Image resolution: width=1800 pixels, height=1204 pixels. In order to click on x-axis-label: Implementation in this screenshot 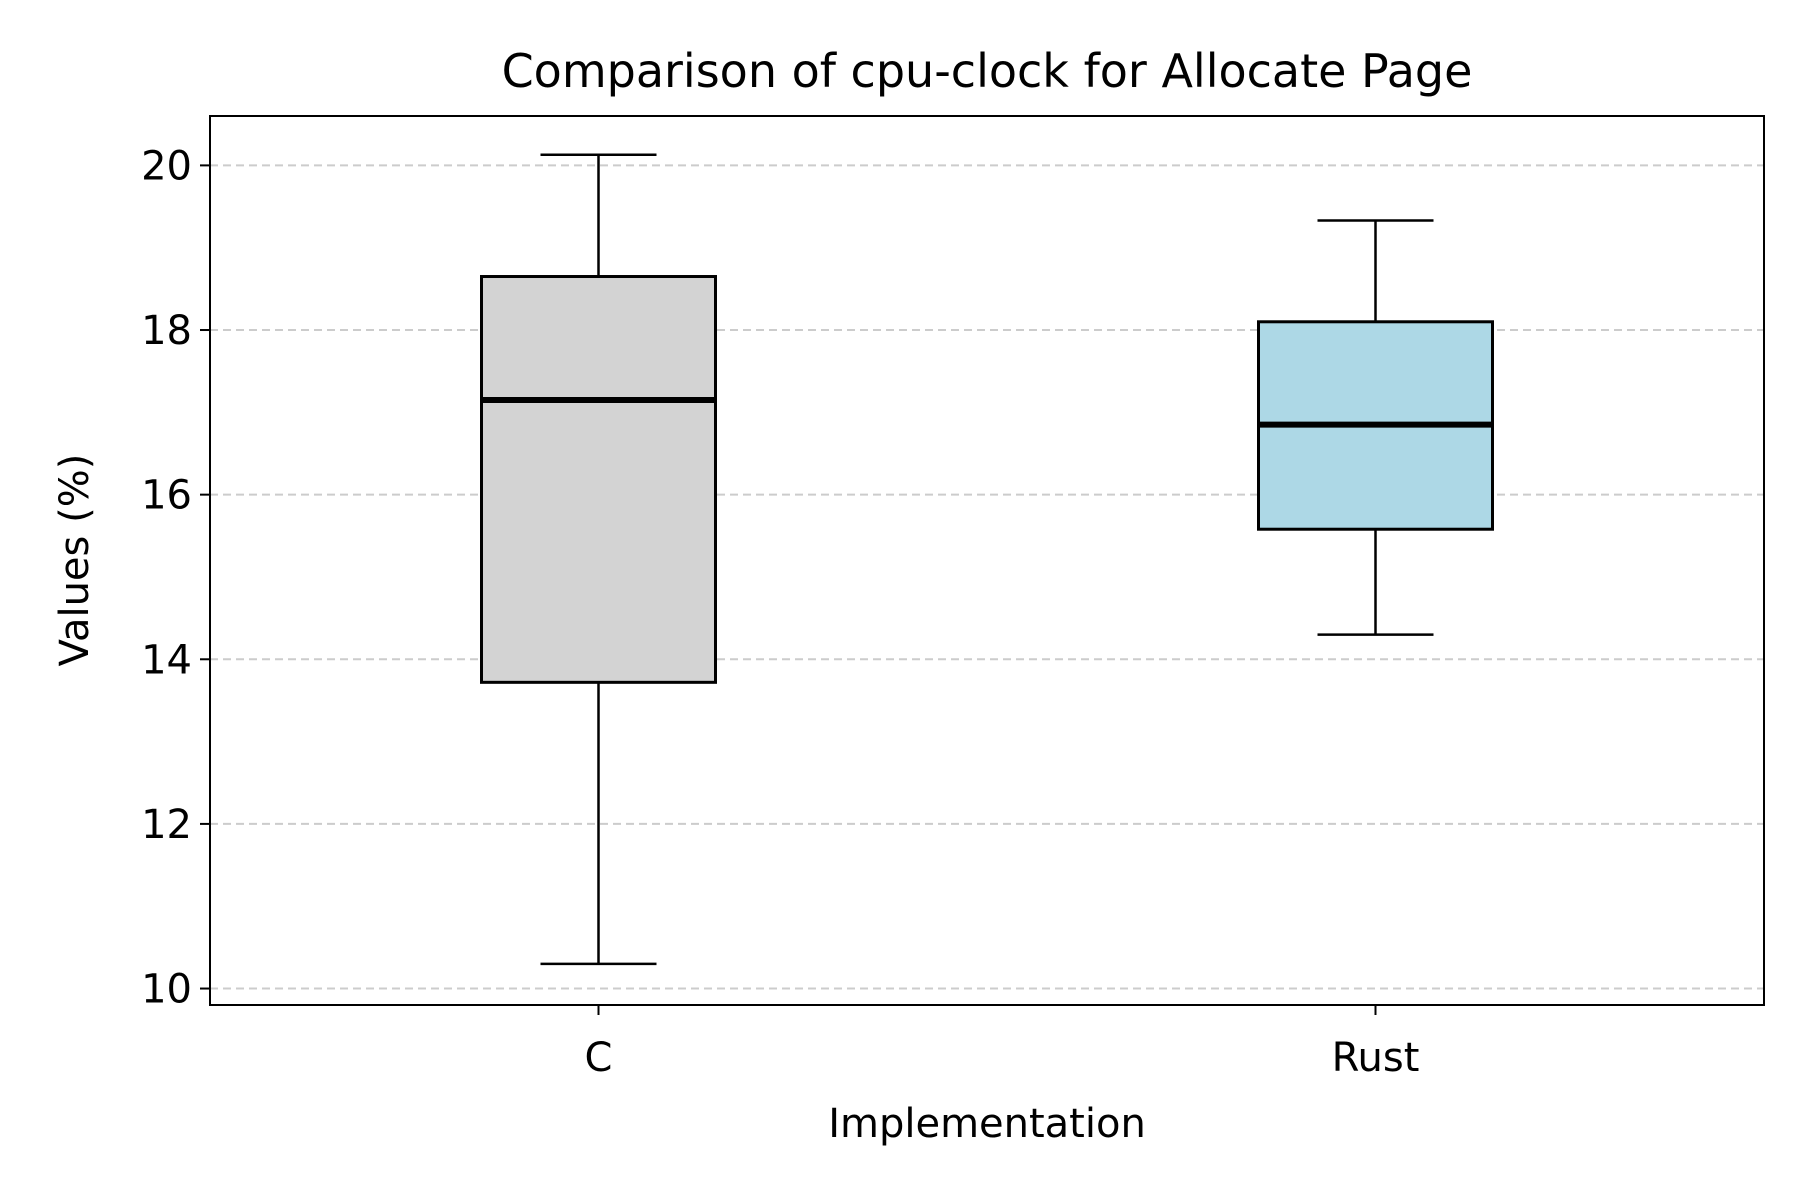, I will do `click(987, 1124)`.